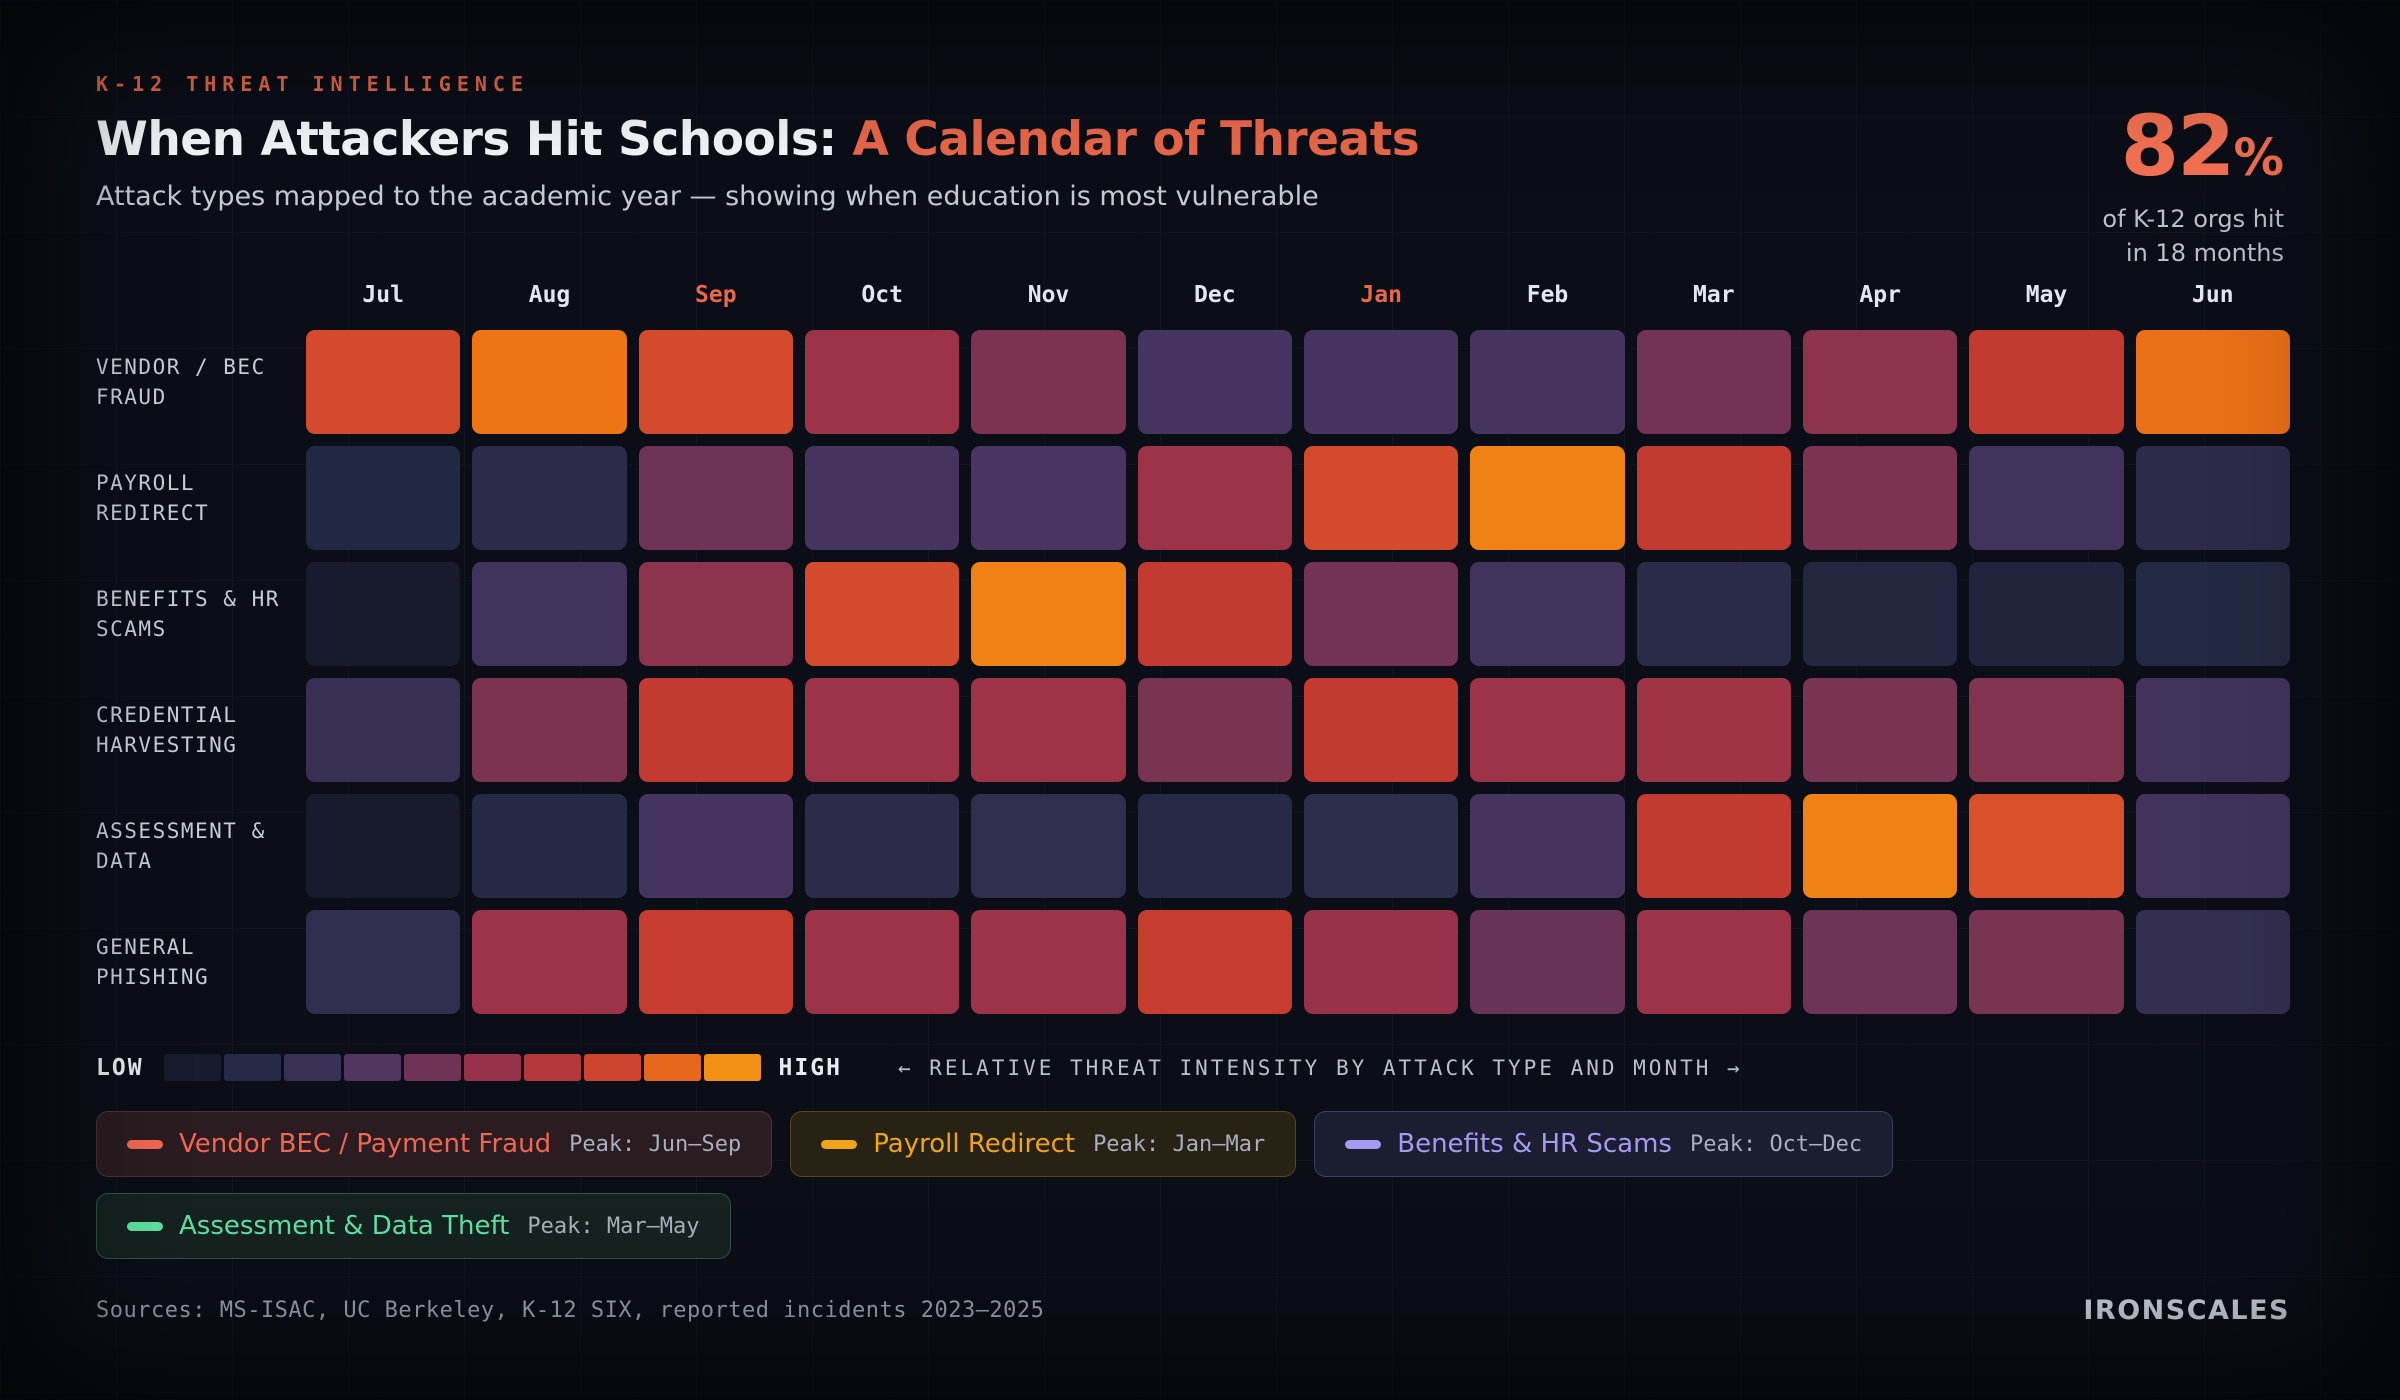  Describe the element at coordinates (716, 295) in the screenshot. I see `month-label-sep: Sep` at that location.